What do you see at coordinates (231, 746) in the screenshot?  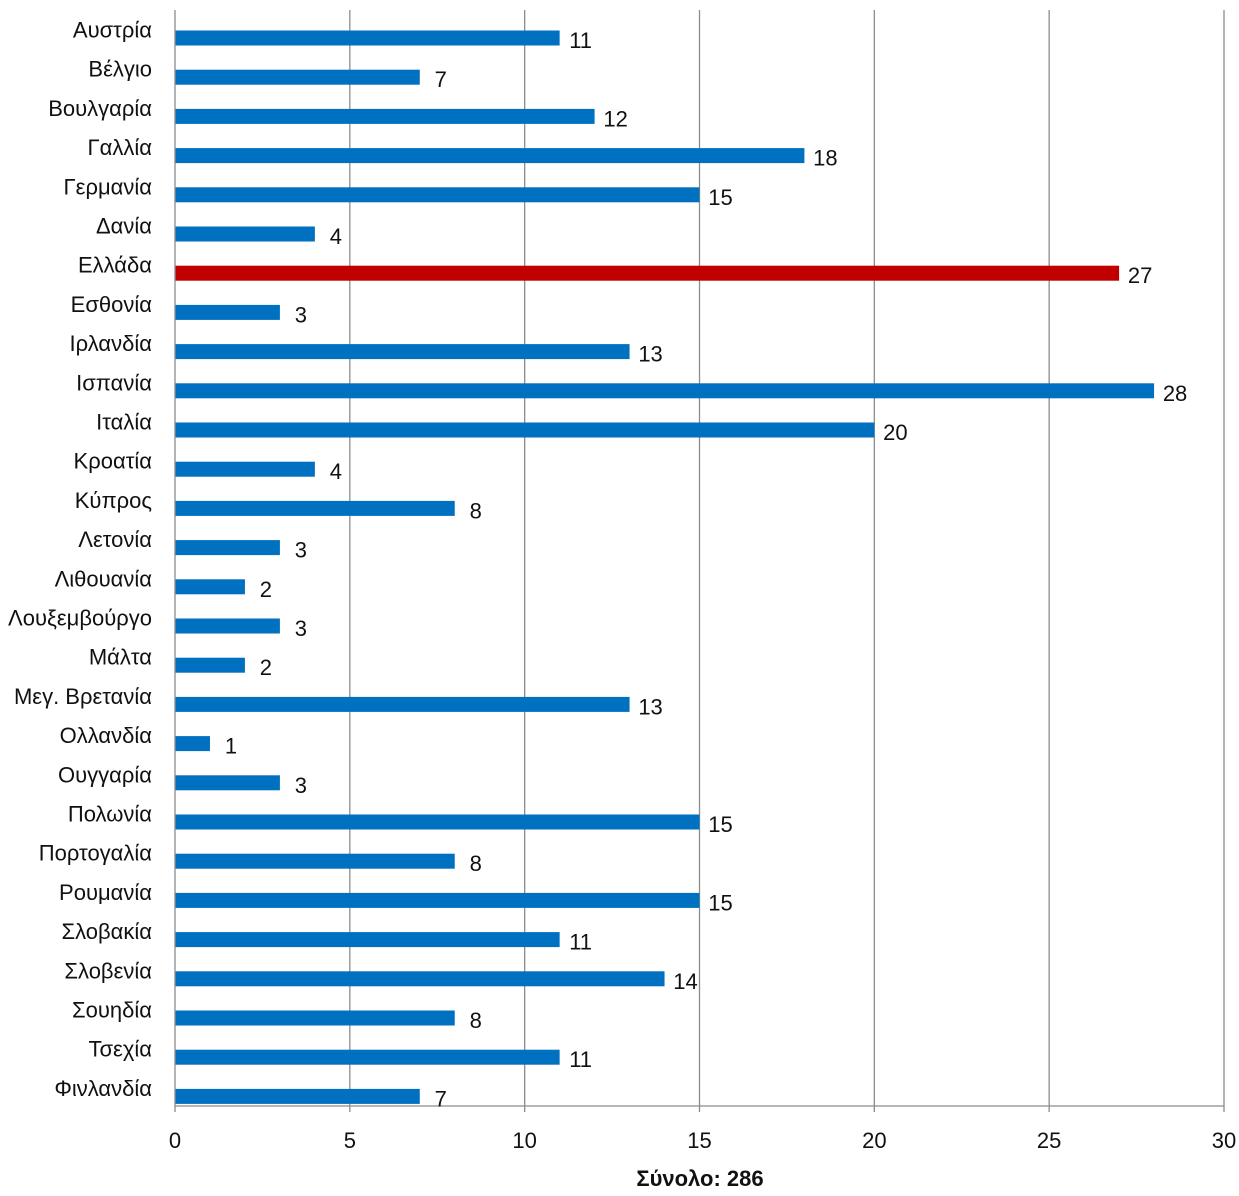 I see `value-label-item-19: 1` at bounding box center [231, 746].